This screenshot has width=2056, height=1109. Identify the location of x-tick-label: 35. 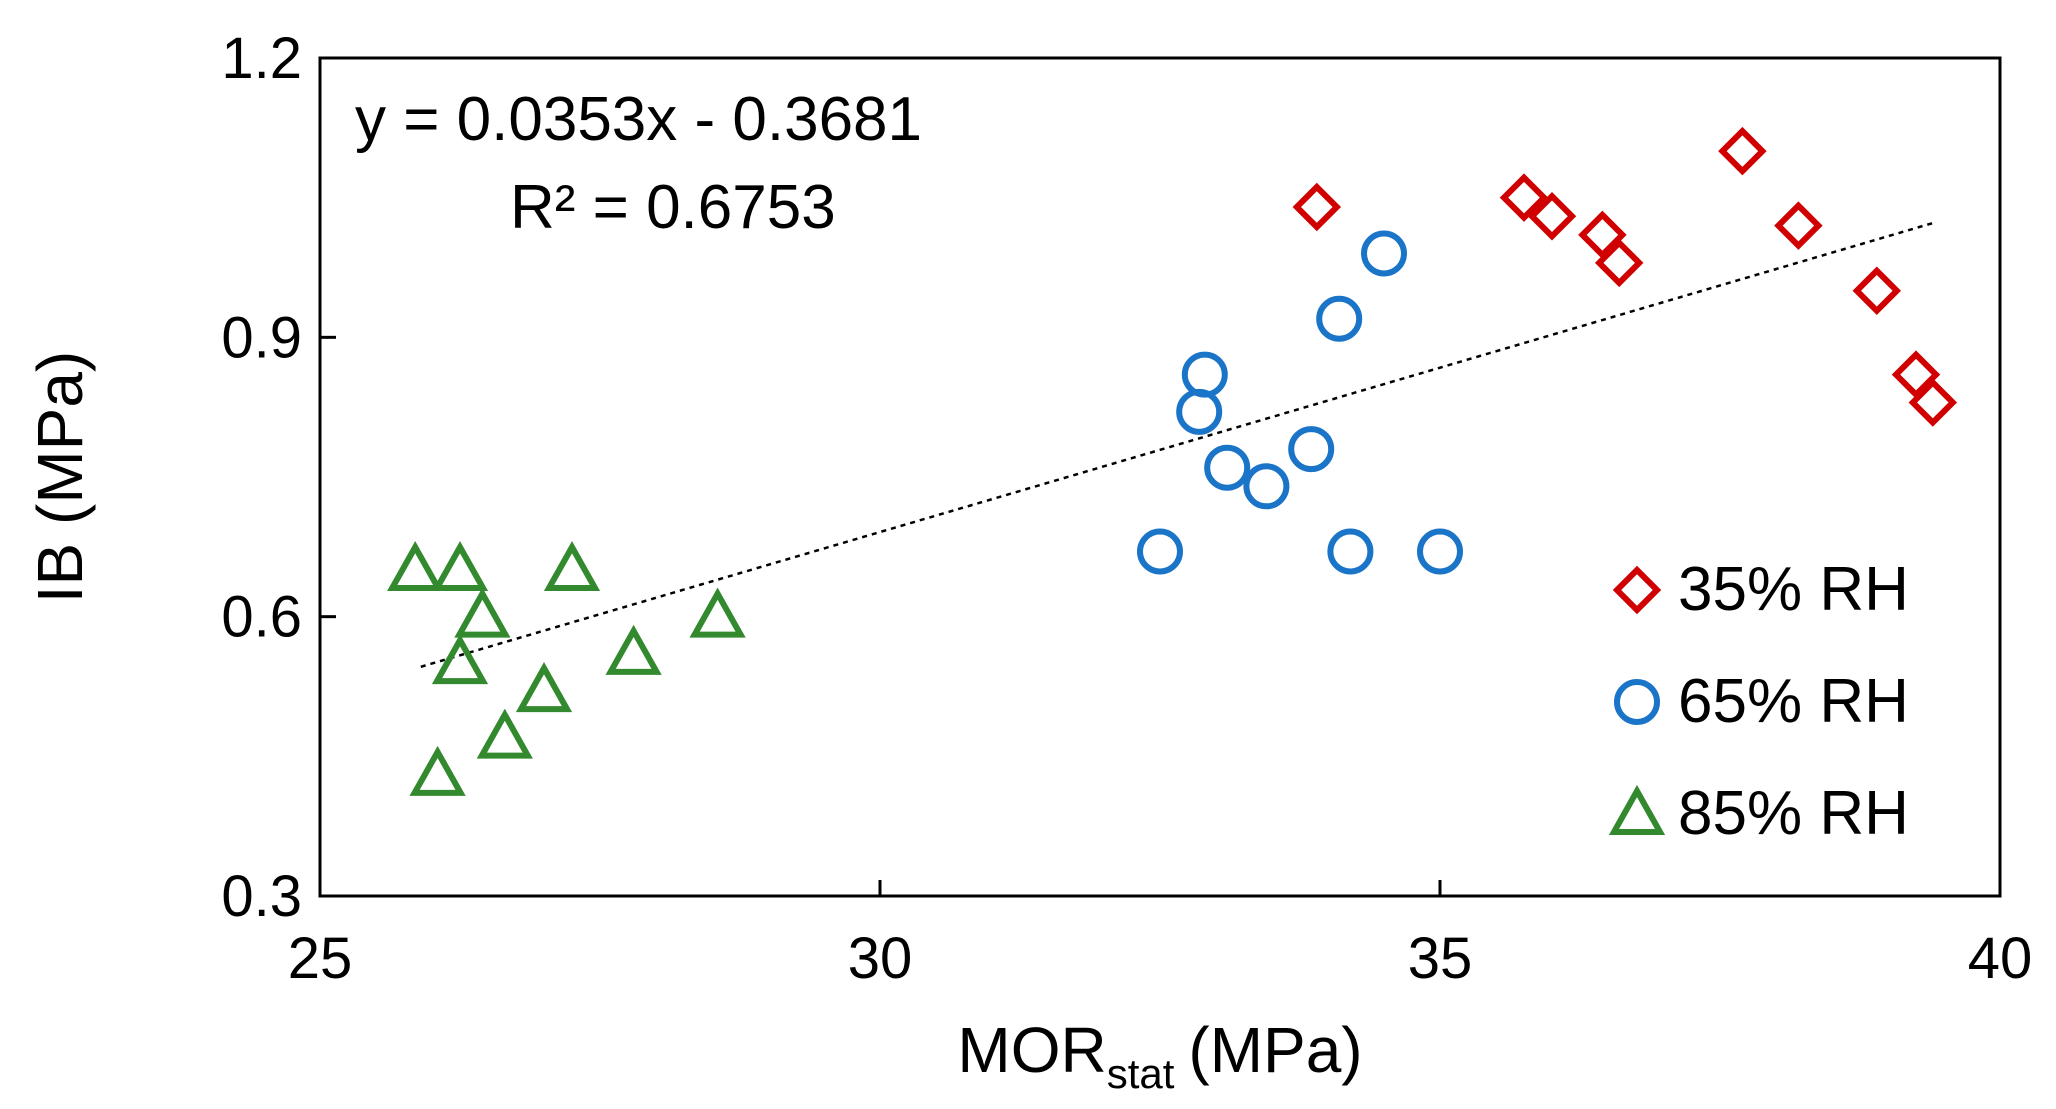
(1440, 958).